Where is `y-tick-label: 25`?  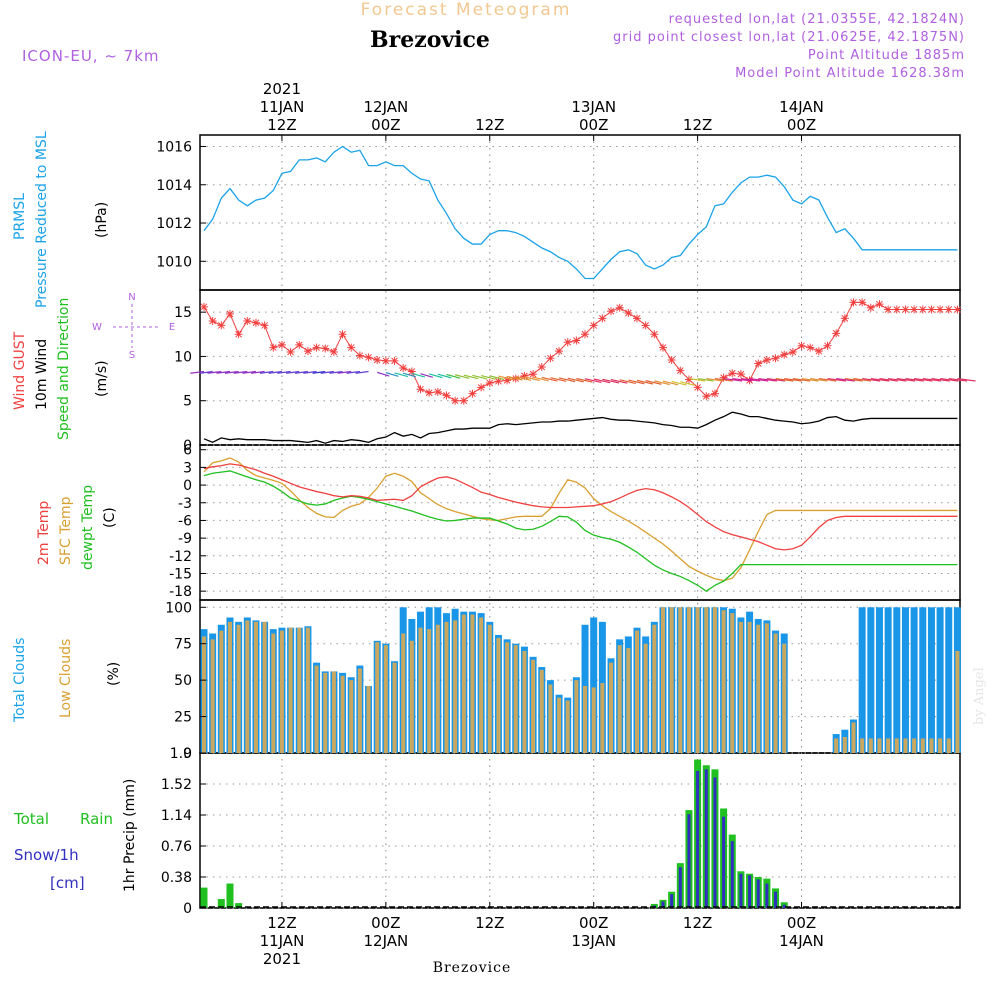 y-tick-label: 25 is located at coordinates (183, 718).